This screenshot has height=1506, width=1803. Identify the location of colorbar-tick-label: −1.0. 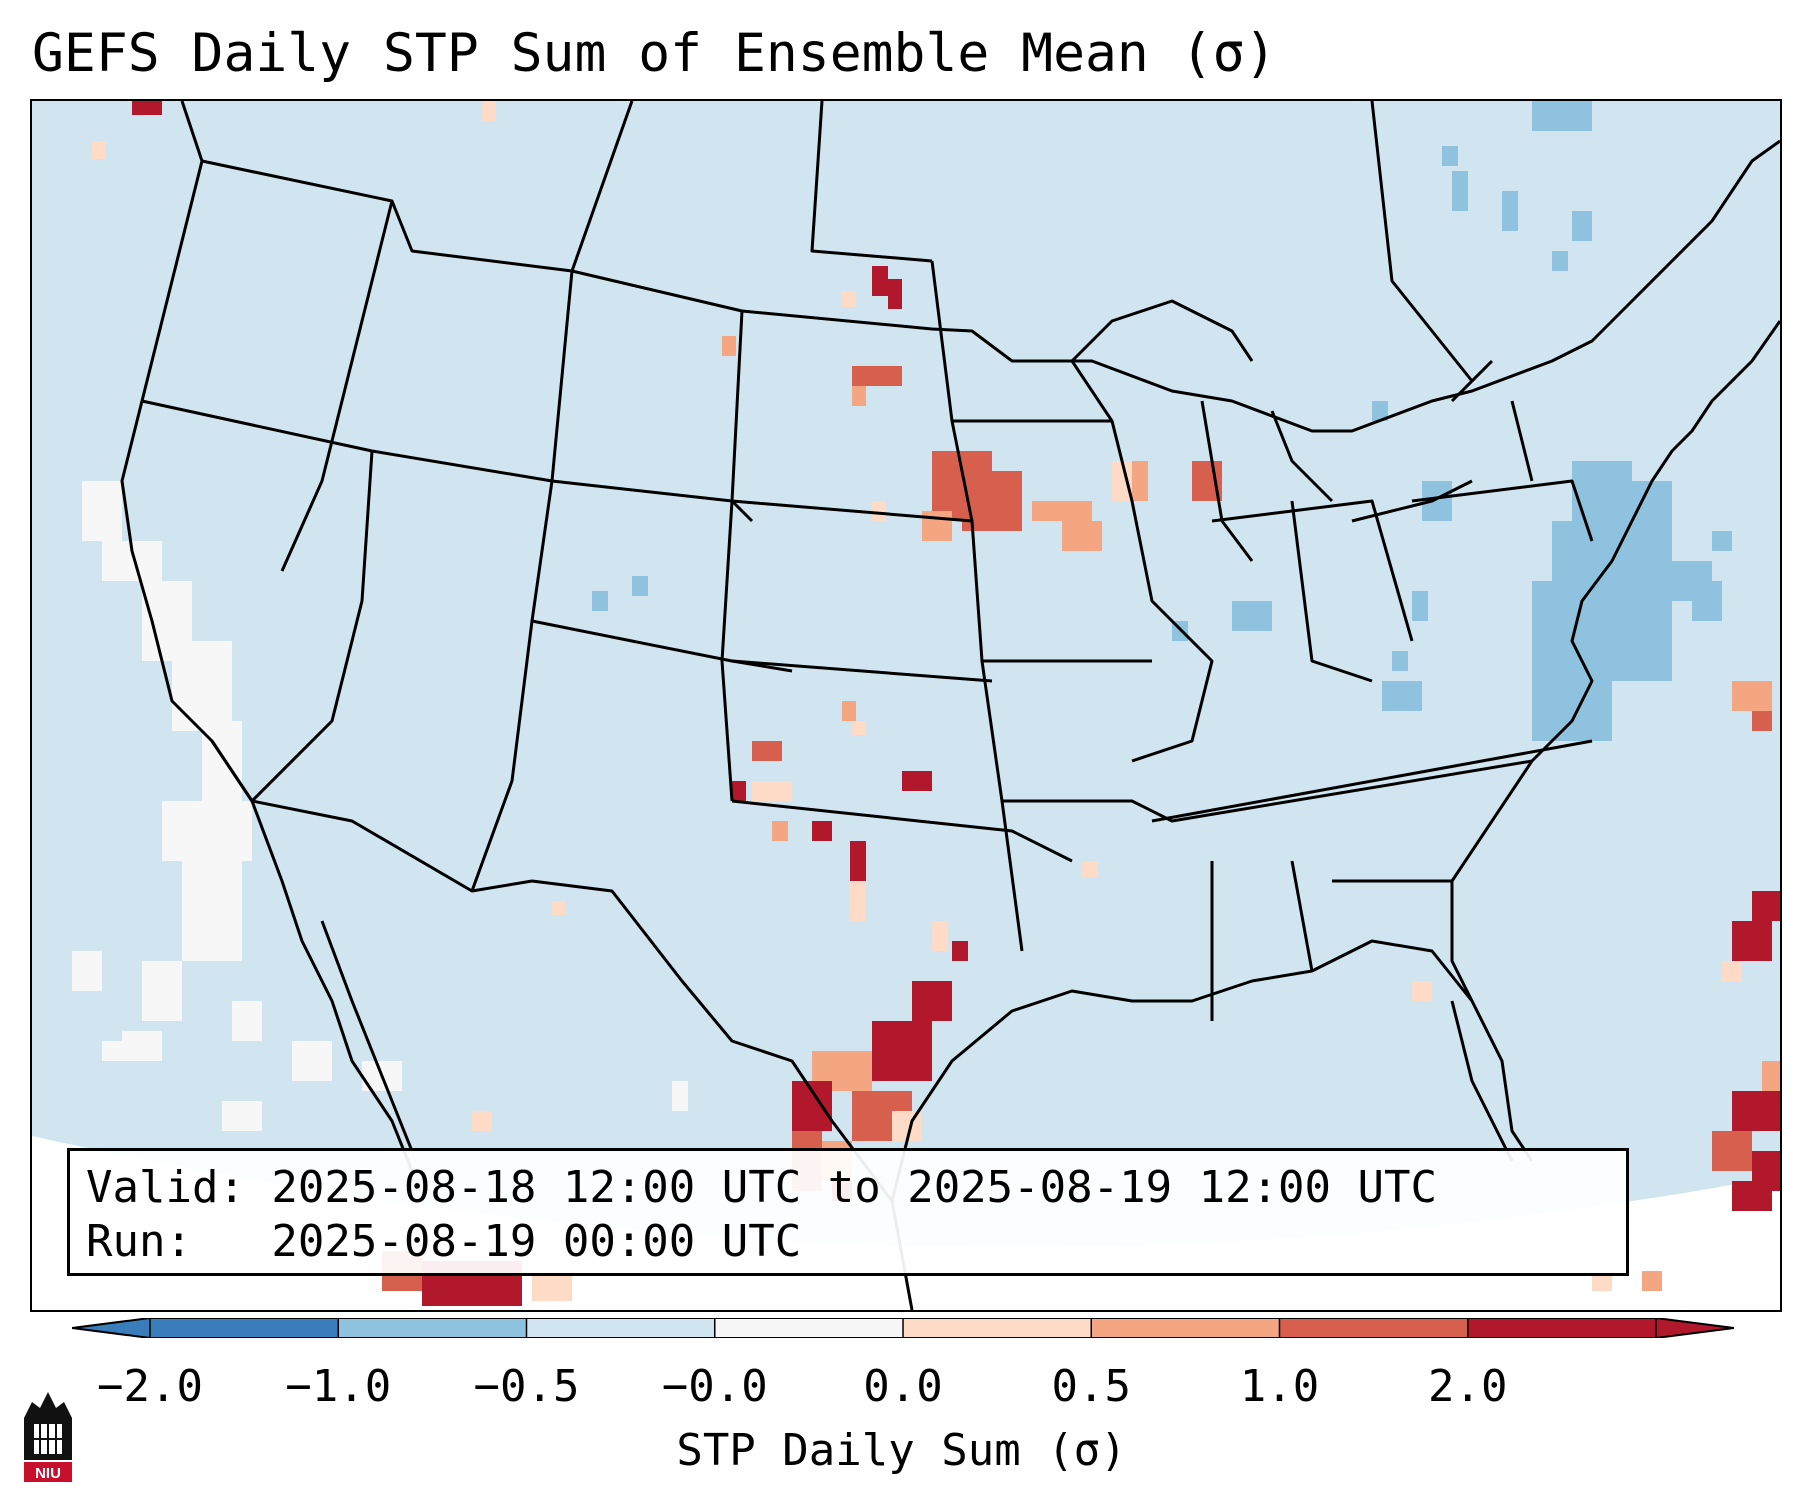
(338, 1386).